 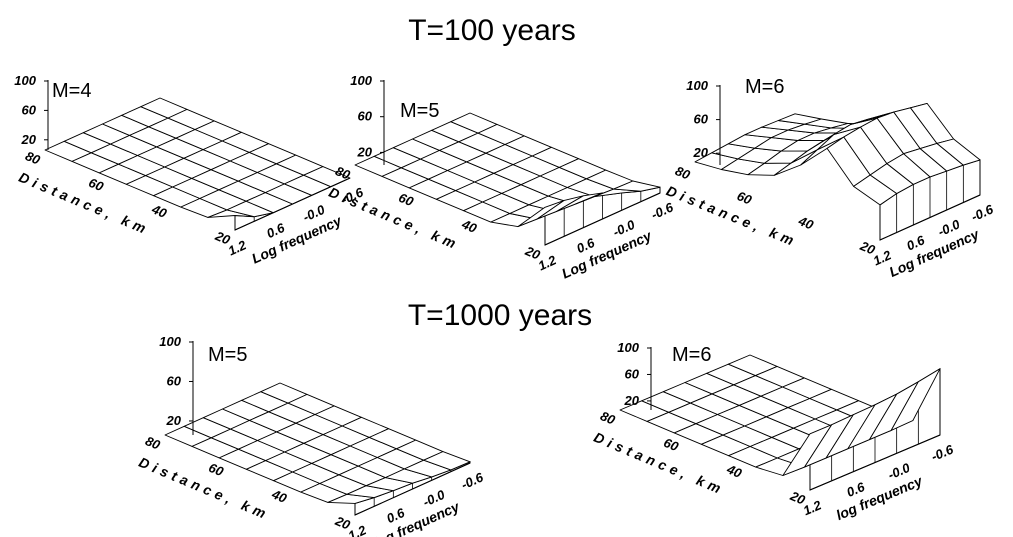 I want to click on panel-label: M=4, so click(x=71, y=91).